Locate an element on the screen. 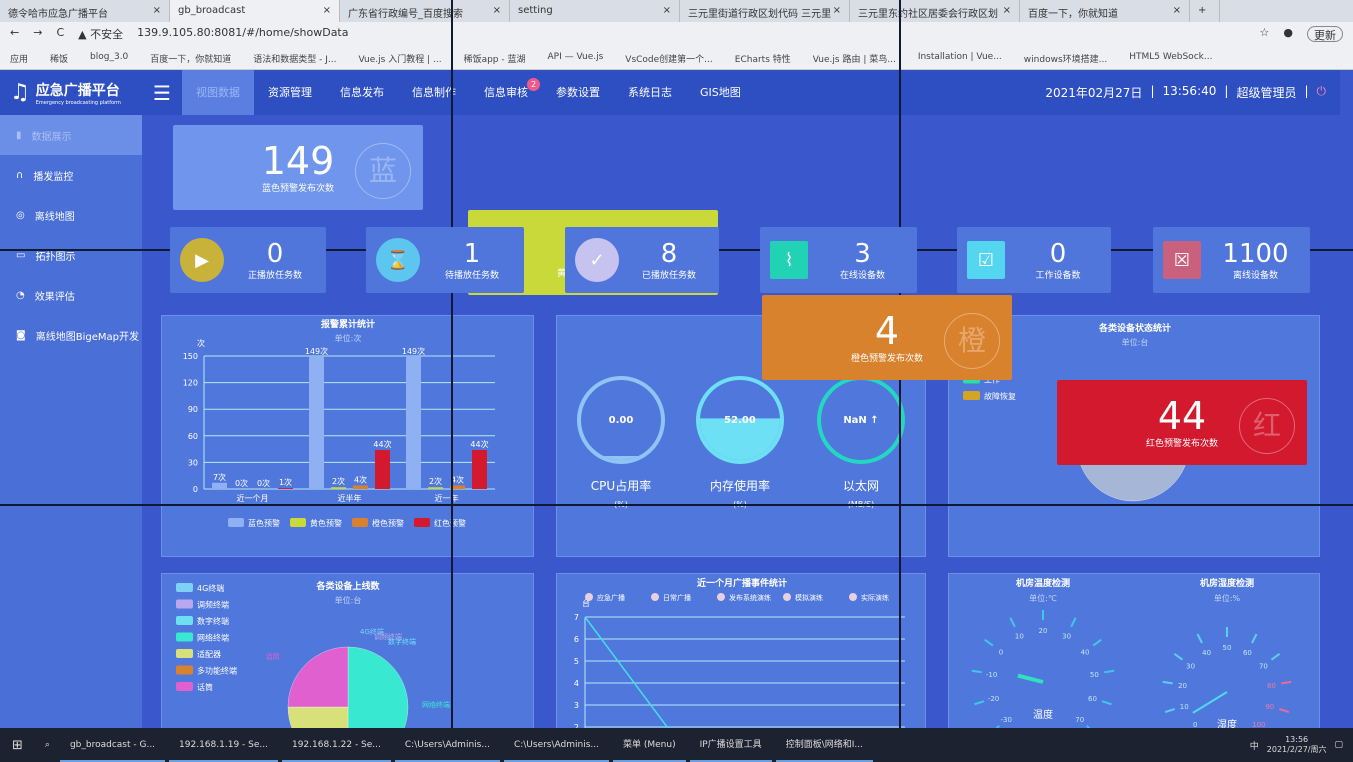 Image resolution: width=1353 pixels, height=762 pixels. bookmark: 百度一下，你就知道 is located at coordinates (191, 60).